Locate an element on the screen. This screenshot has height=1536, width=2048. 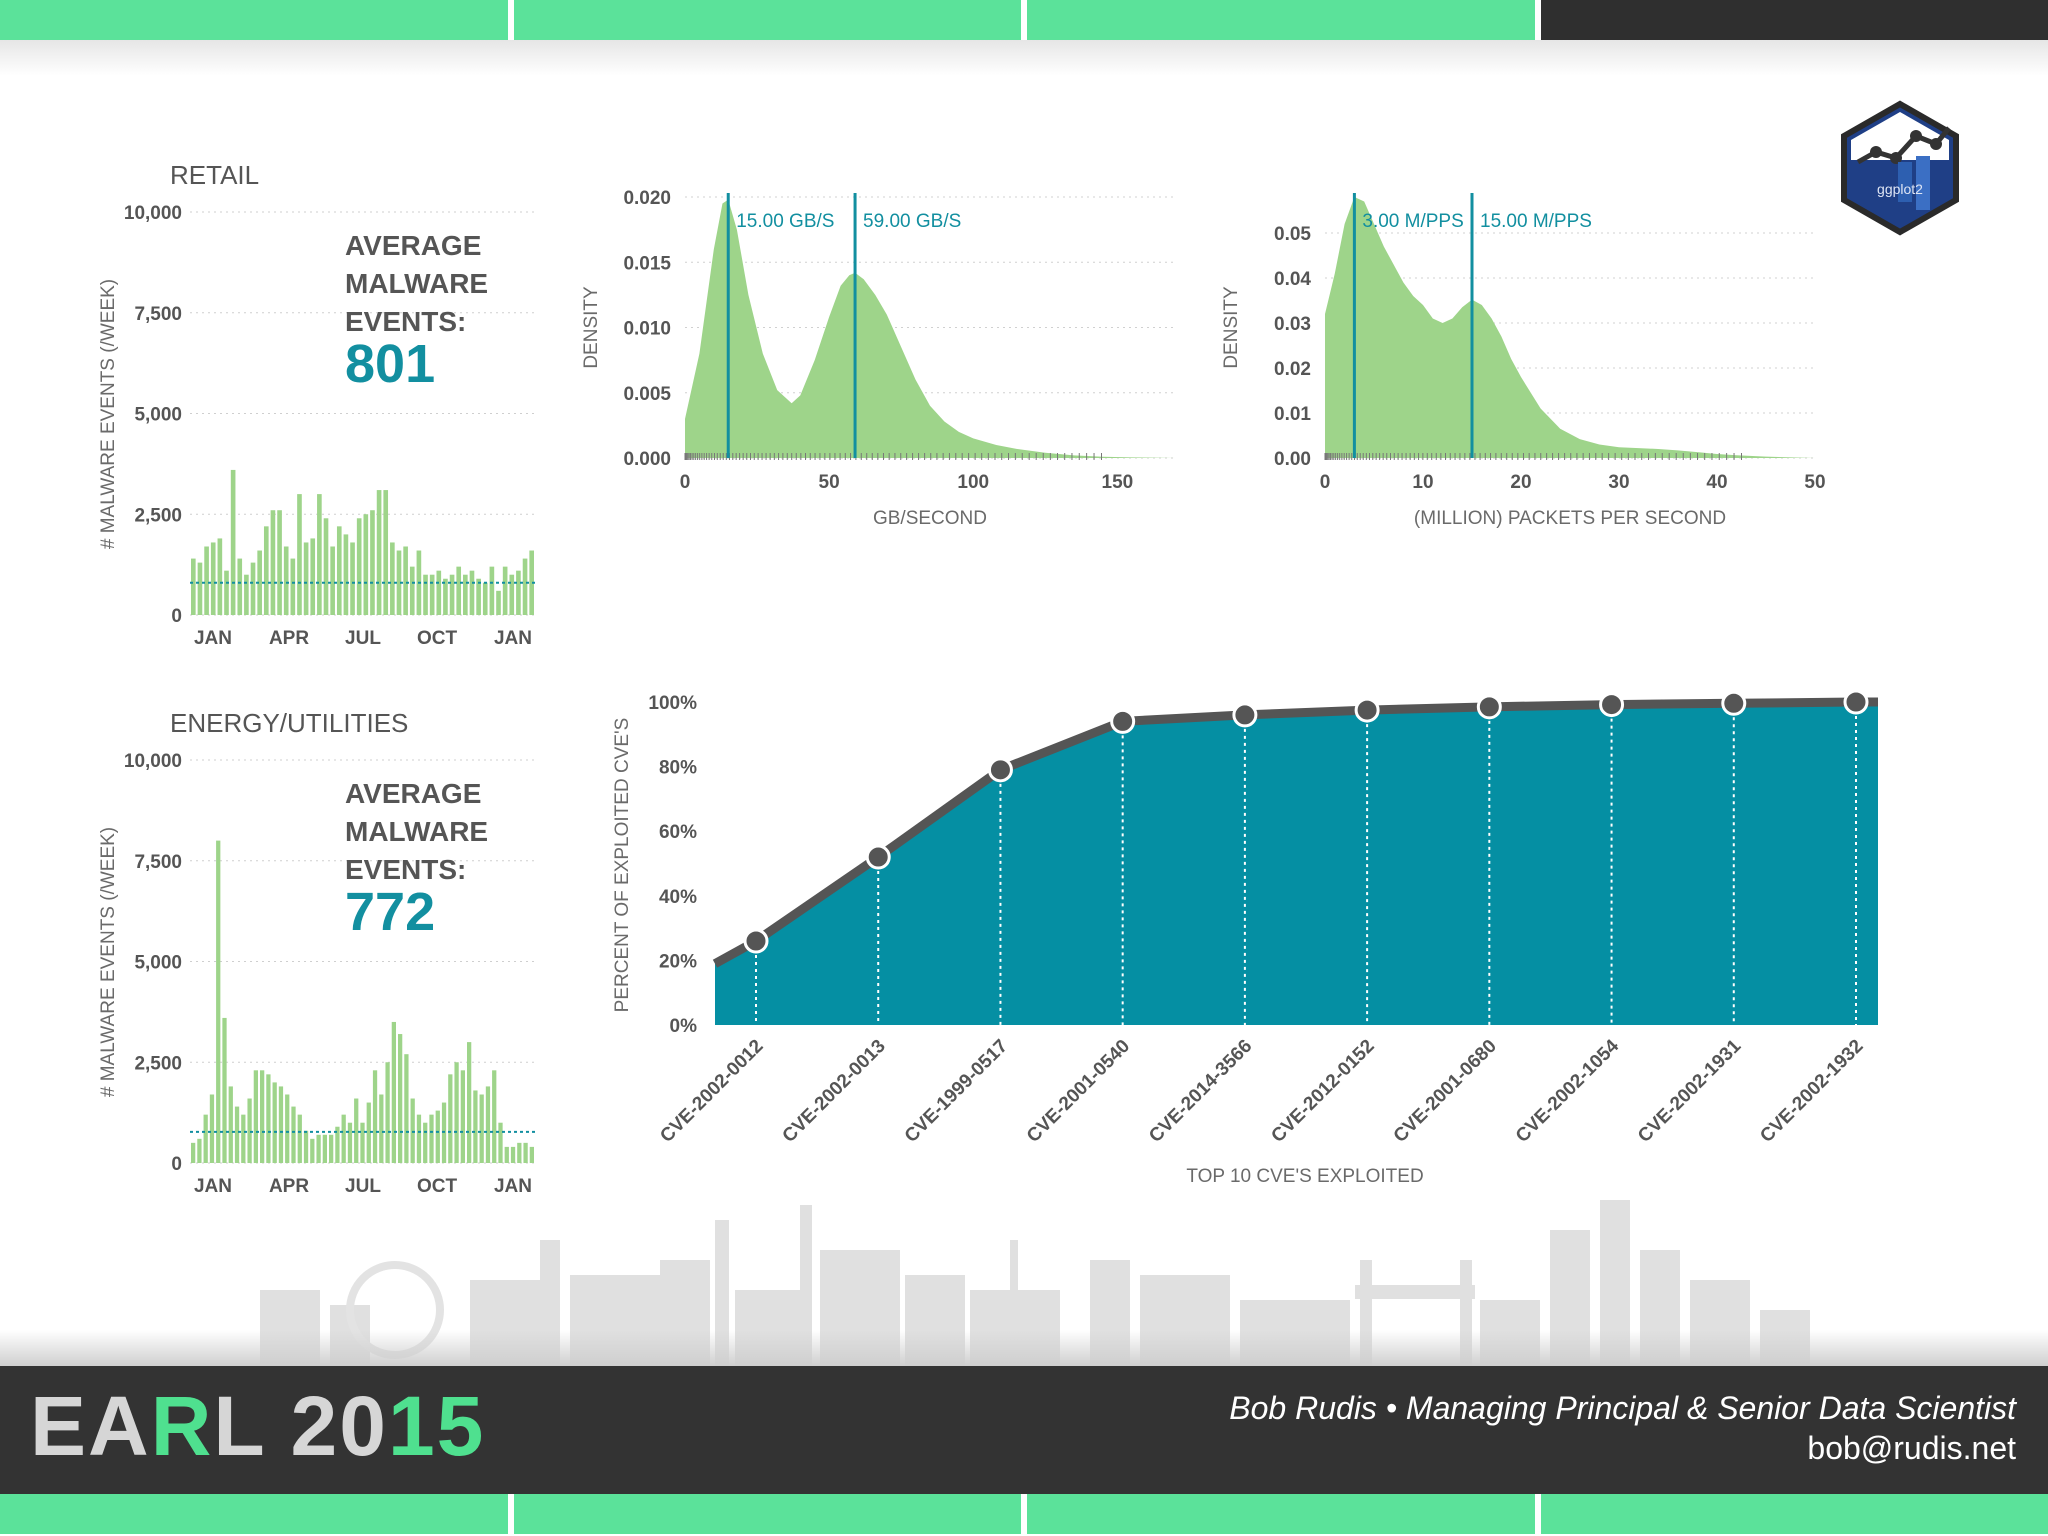
x-tick-label: CVE-2014-3566 is located at coordinates (1200, 1091).